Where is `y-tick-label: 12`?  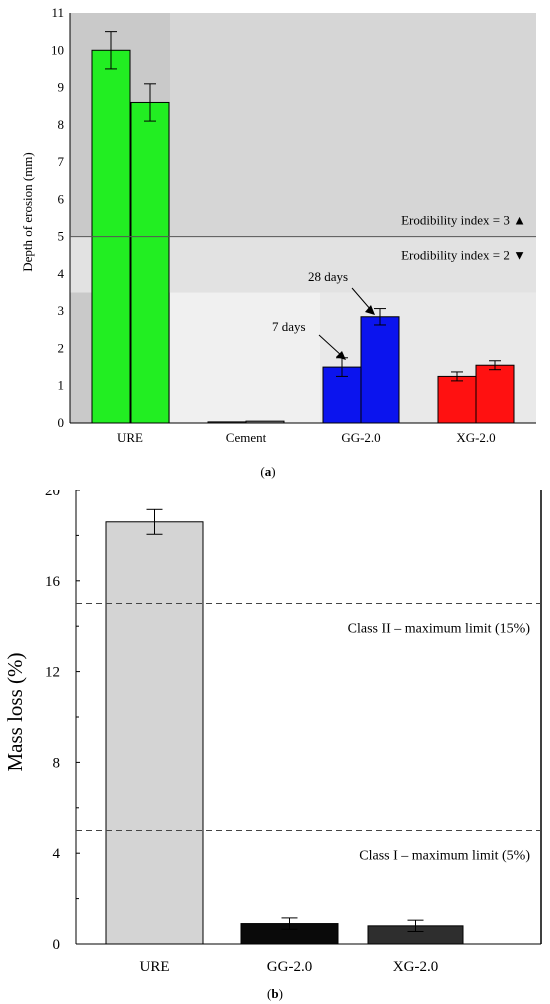
y-tick-label: 12 is located at coordinates (52, 673).